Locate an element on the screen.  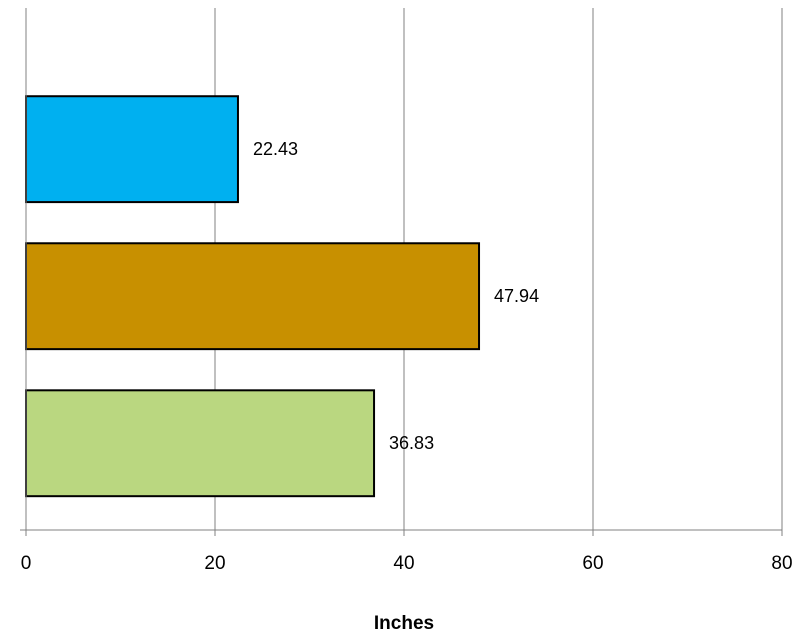
x-tick-label-4: 80 is located at coordinates (781, 563).